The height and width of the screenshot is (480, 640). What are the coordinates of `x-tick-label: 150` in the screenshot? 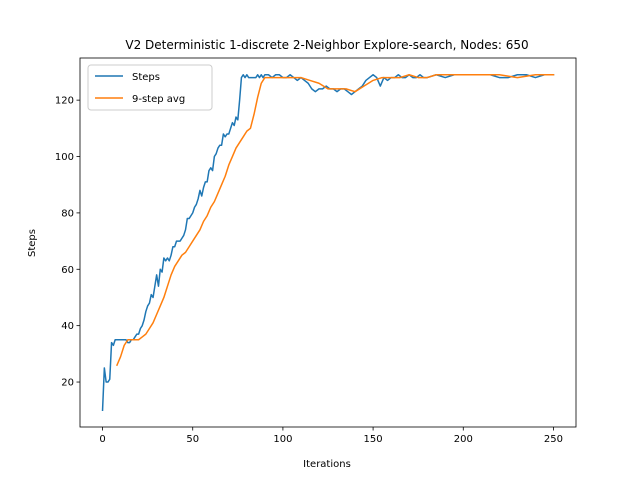 It's located at (373, 439).